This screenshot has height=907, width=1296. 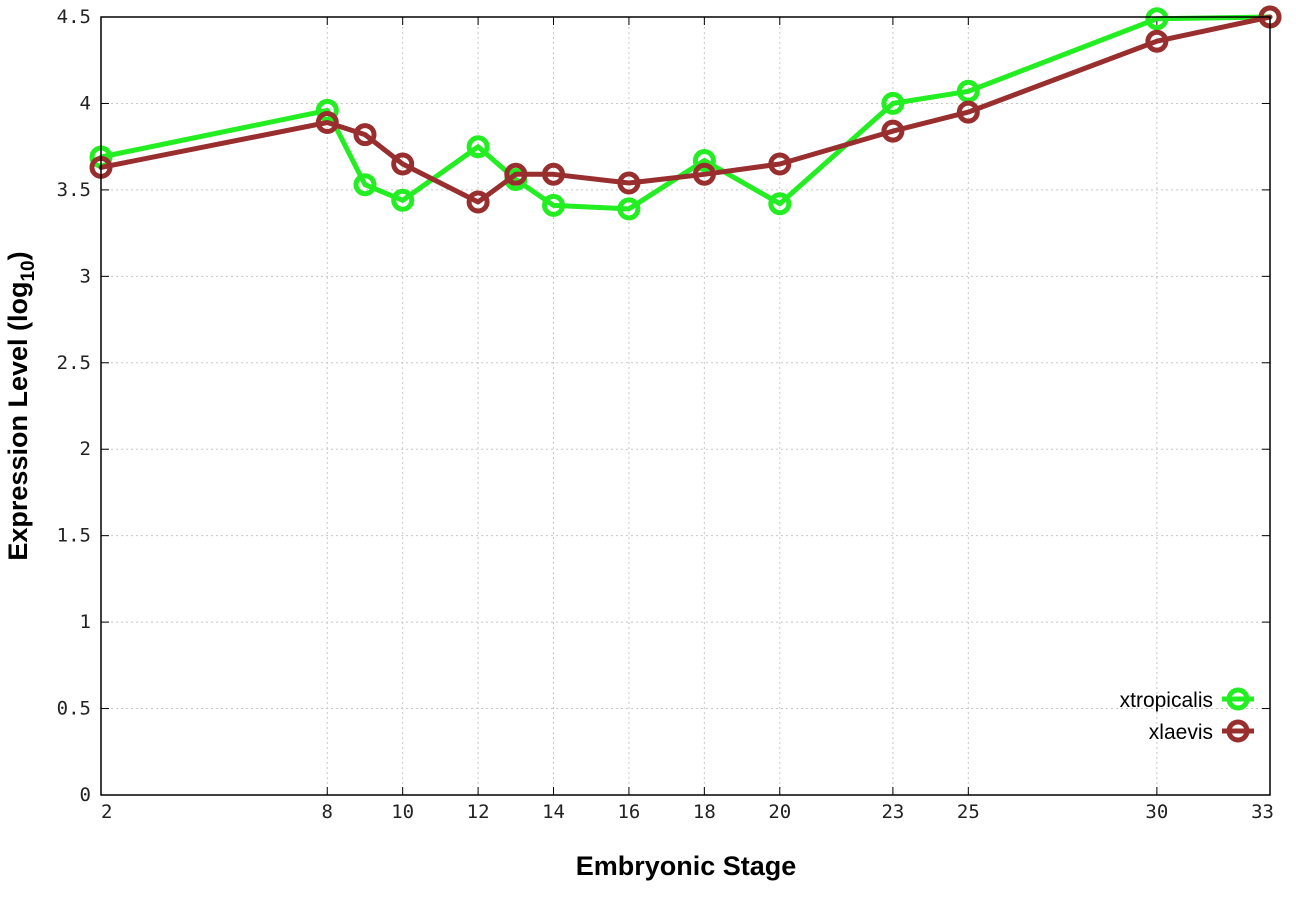 I want to click on y-axis-title-close: ), so click(x=18, y=255).